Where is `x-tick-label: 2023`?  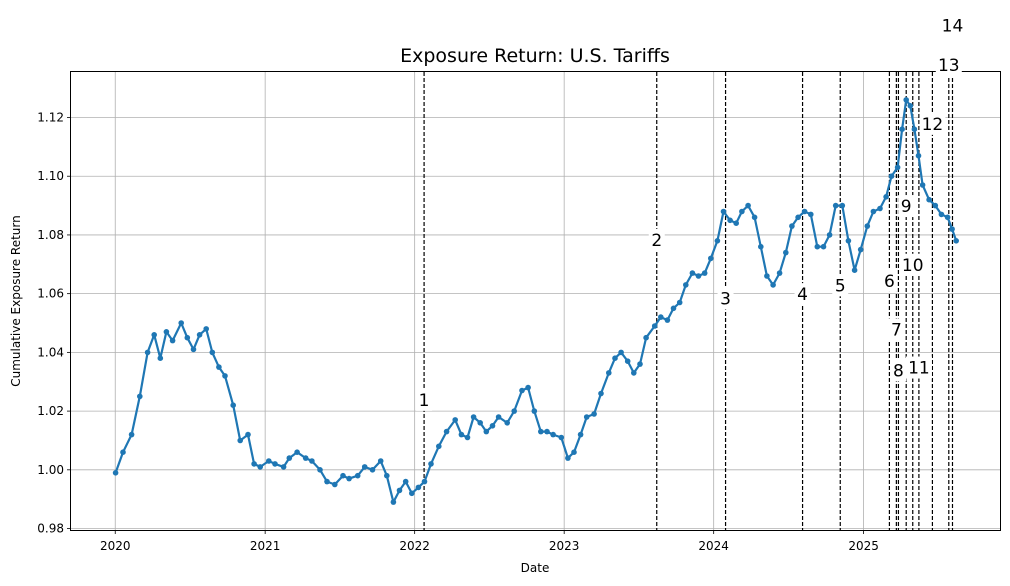
x-tick-label: 2023 is located at coordinates (564, 546).